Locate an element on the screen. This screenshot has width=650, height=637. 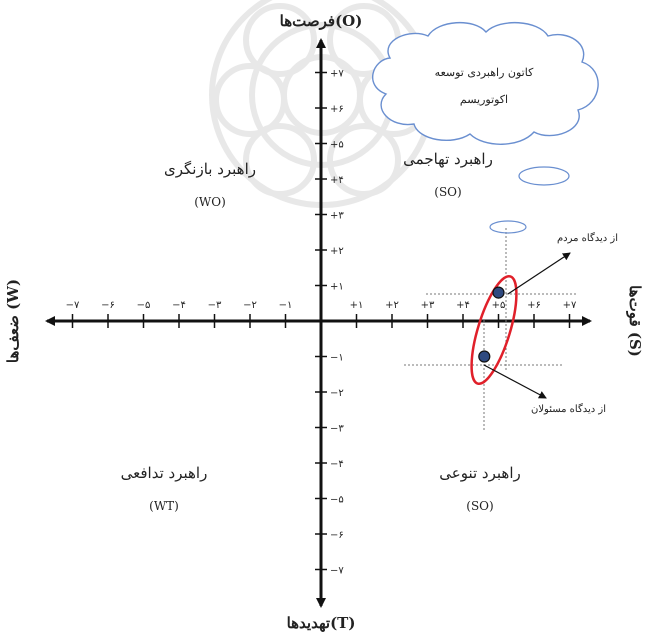
cloud-text-line1: کاتون راهبردی توسعه is located at coordinates (484, 72).